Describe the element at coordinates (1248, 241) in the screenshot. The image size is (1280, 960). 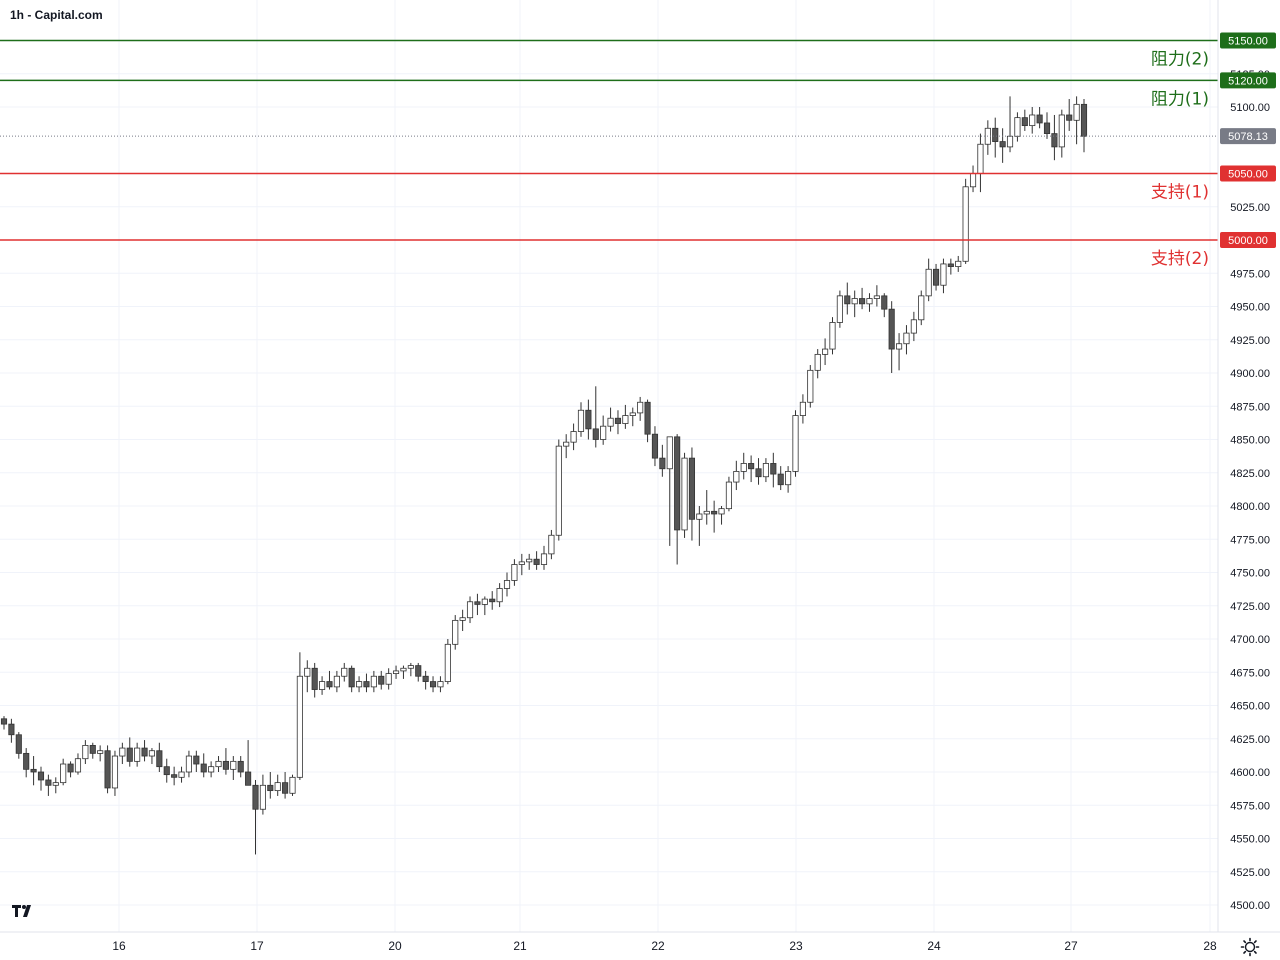
I see `level-price-tag-text: 5000.00` at that location.